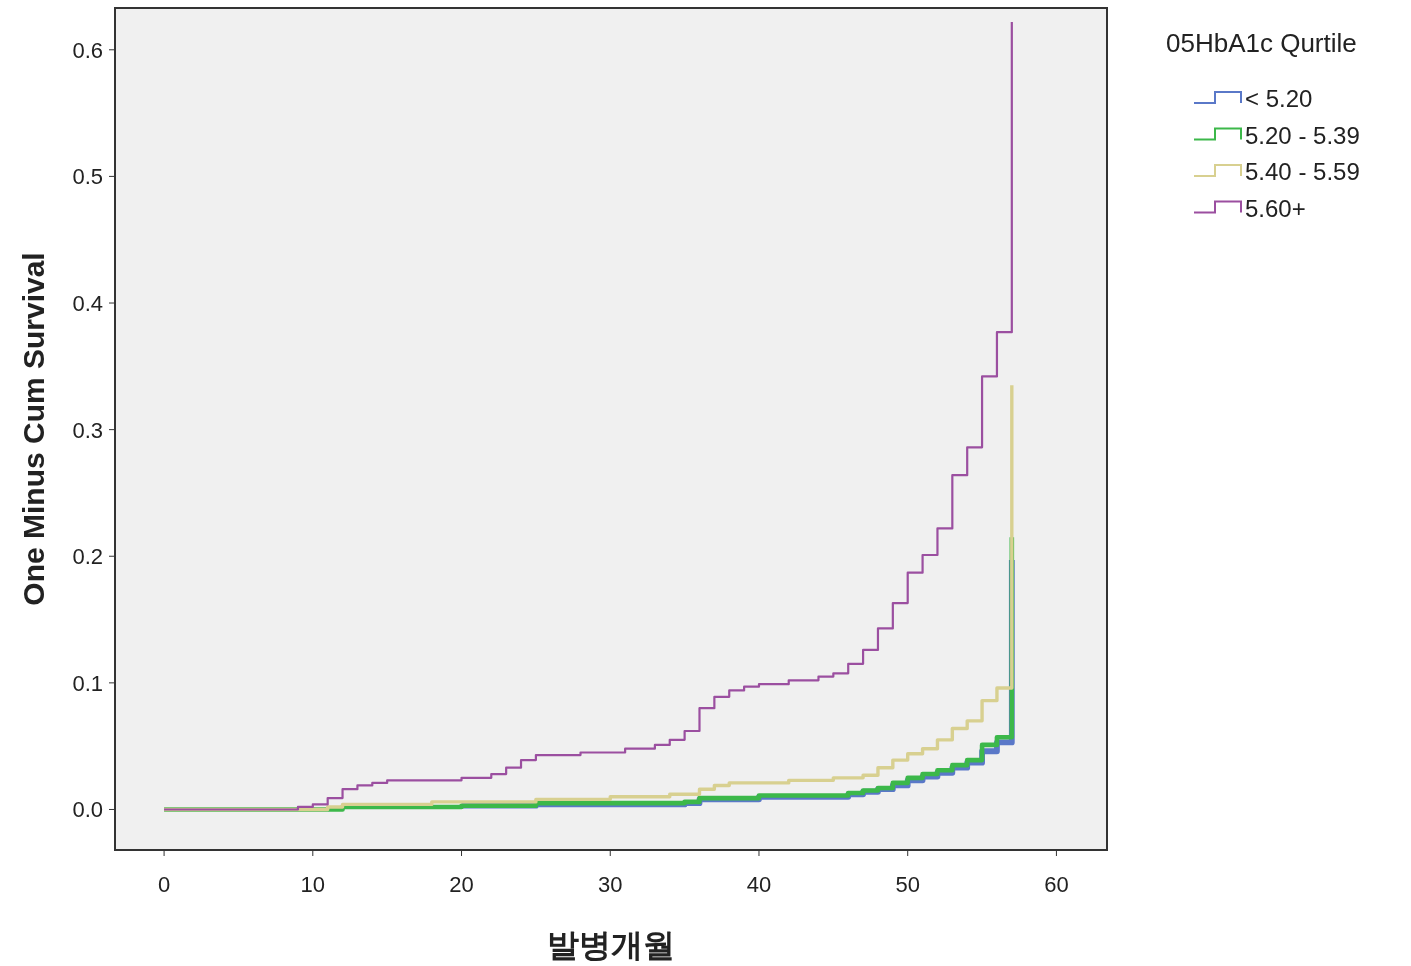 This screenshot has width=1411, height=966. I want to click on x-tick-label: 60, so click(1056, 884).